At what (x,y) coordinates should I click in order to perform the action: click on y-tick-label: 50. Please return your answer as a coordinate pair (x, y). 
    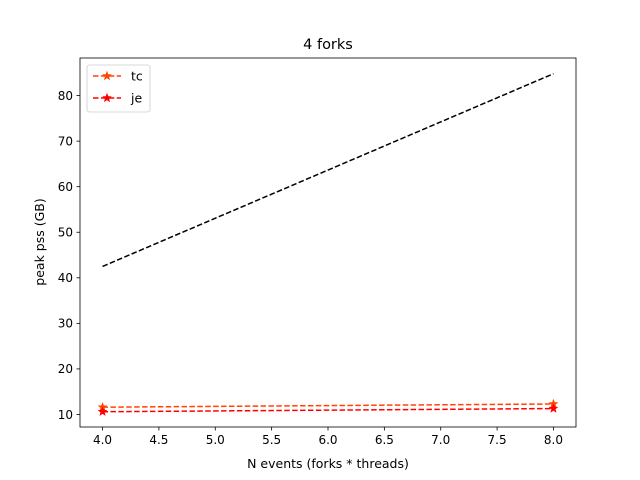
    Looking at the image, I should click on (65, 233).